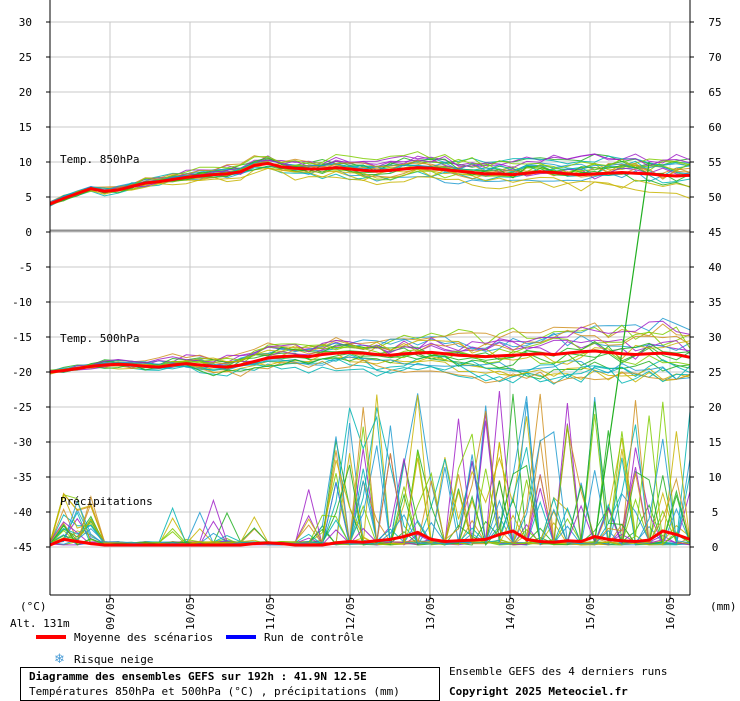 The image size is (740, 701). I want to click on legend-control-label: Run de contrôle, so click(313, 637).